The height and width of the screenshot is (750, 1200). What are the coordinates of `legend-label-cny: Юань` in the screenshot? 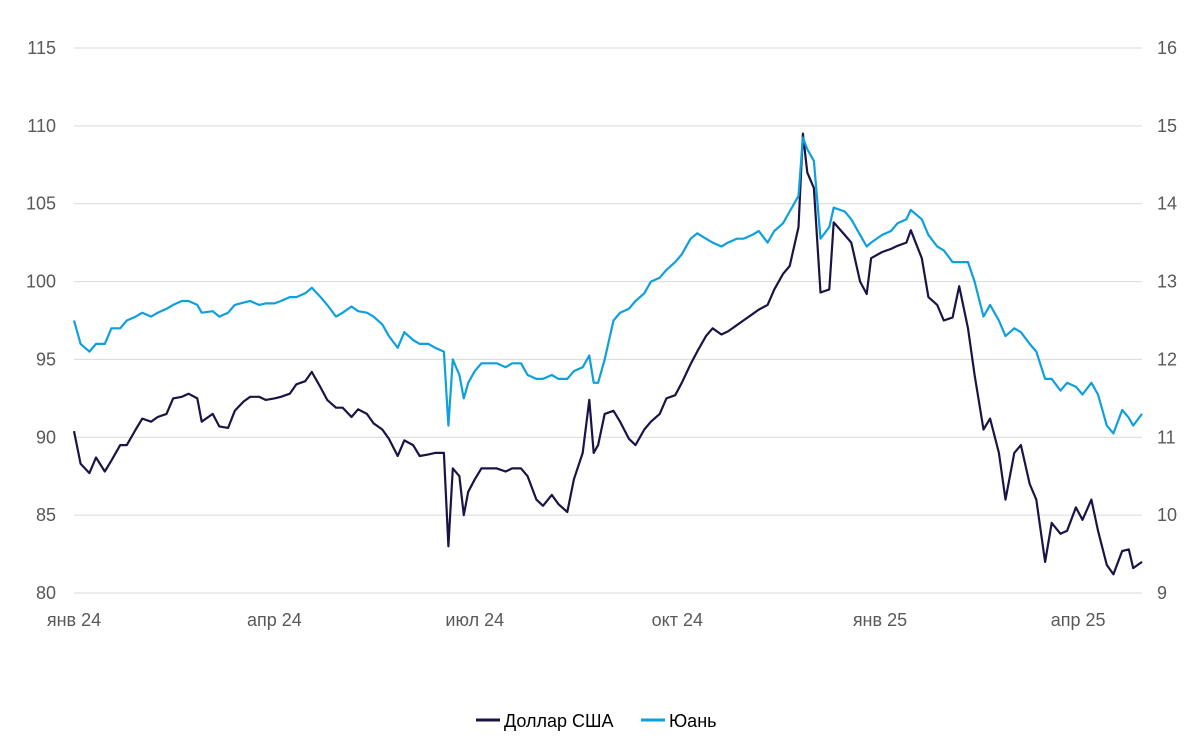 It's located at (693, 721).